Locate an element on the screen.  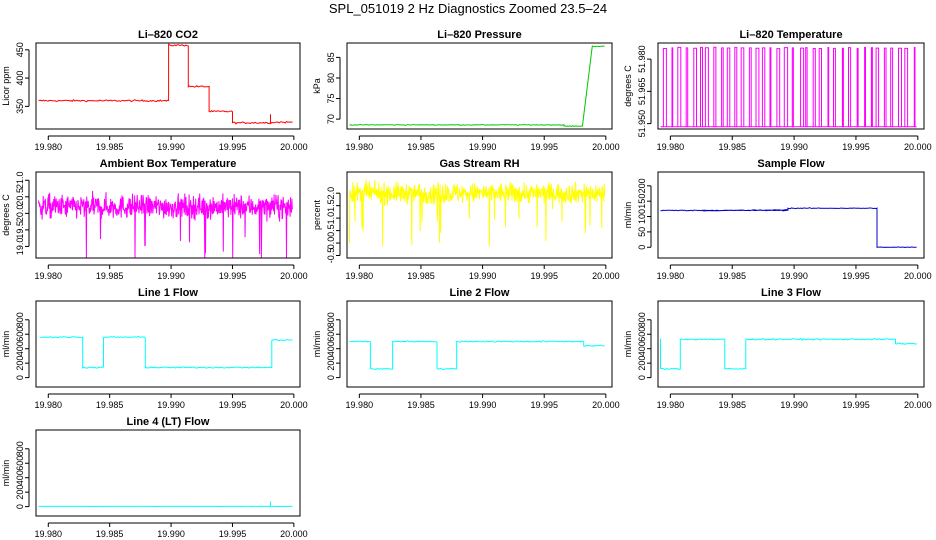
y-tick-label: 85 is located at coordinates (331, 57).